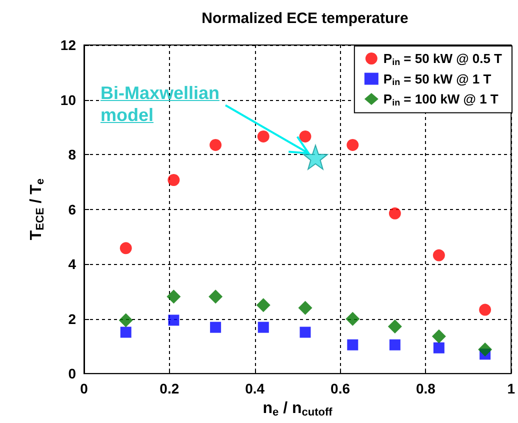 The height and width of the screenshot is (423, 518). What do you see at coordinates (68, 45) in the screenshot?
I see `y-tick-label: 12` at bounding box center [68, 45].